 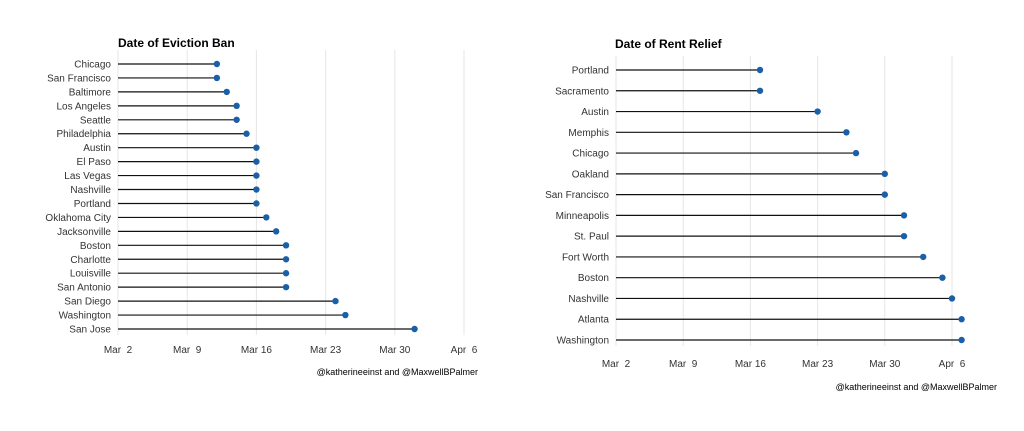 I want to click on category-label: Oakland, so click(x=590, y=174).